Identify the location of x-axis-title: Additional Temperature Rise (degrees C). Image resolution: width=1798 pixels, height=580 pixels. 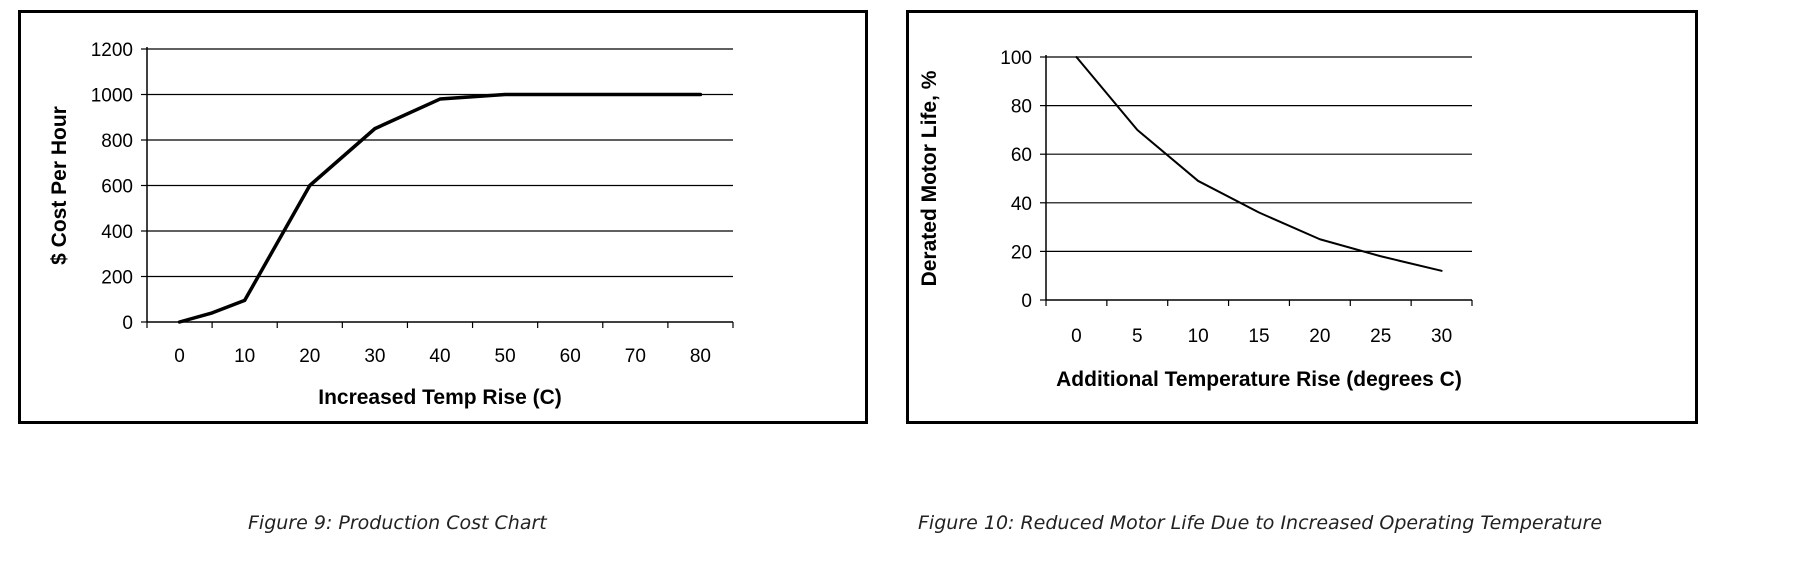
(1259, 379).